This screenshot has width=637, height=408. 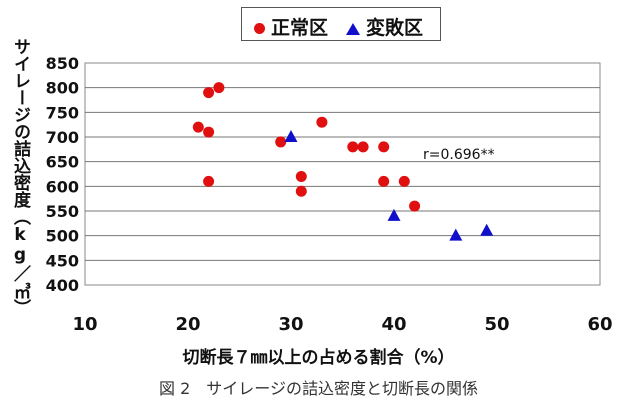 What do you see at coordinates (62, 236) in the screenshot?
I see `y-tick-label: 500` at bounding box center [62, 236].